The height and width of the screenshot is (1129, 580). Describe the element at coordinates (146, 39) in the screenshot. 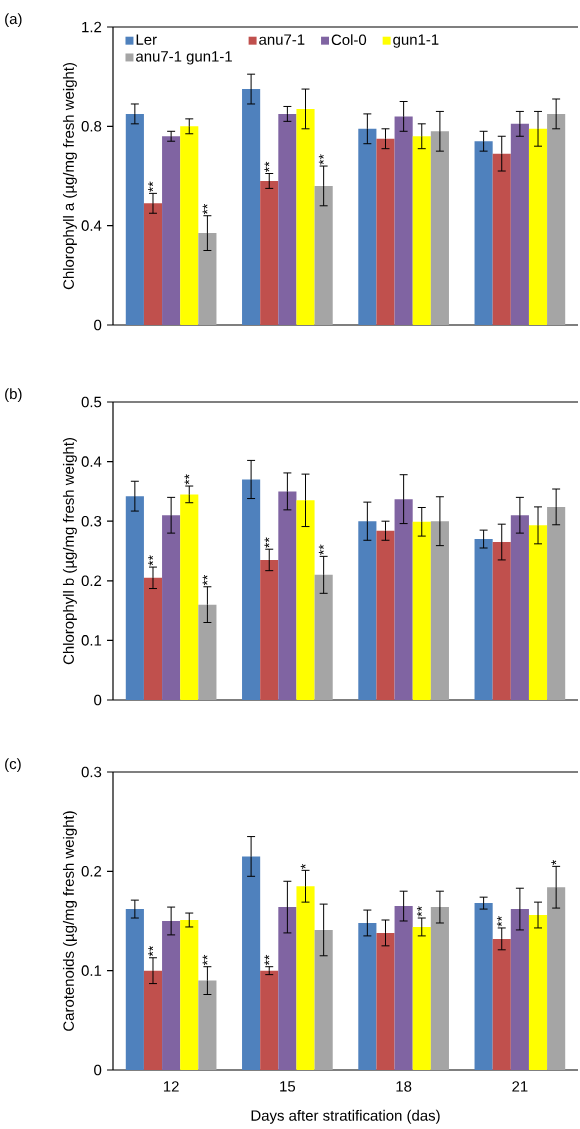

I see `legend-label: Ler` at that location.